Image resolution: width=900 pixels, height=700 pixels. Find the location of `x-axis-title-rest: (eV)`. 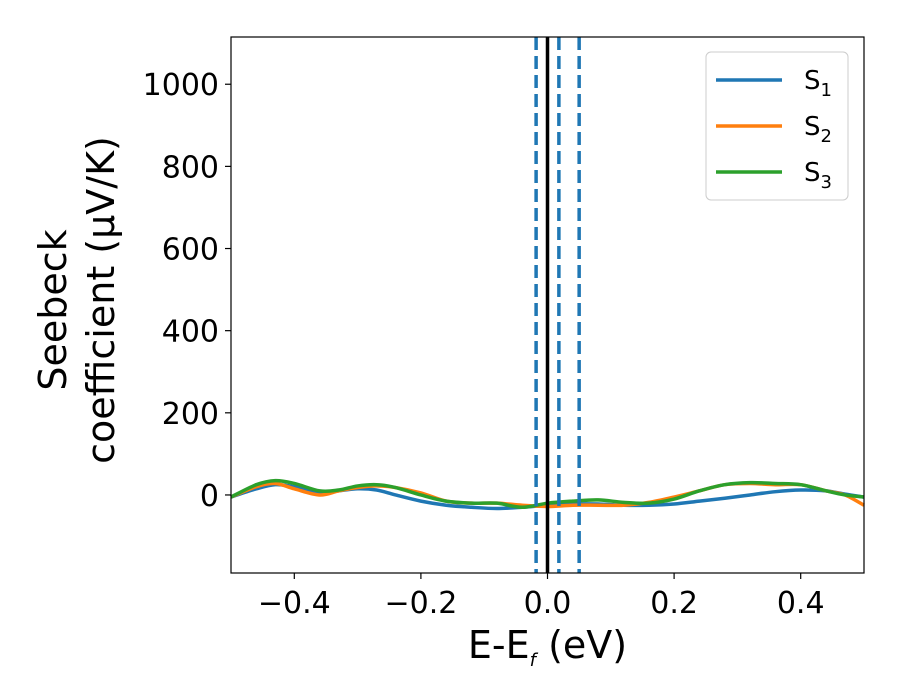

x-axis-title-rest: (eV) is located at coordinates (581, 645).